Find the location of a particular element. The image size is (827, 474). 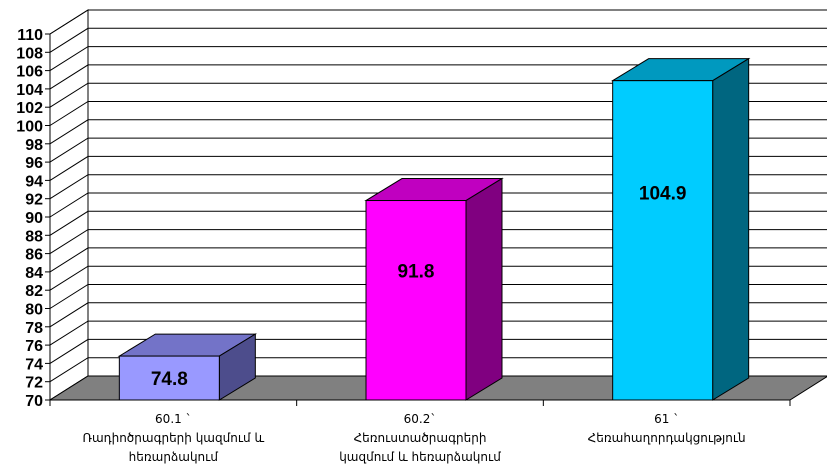

y-tick-label: 100 is located at coordinates (29, 127).